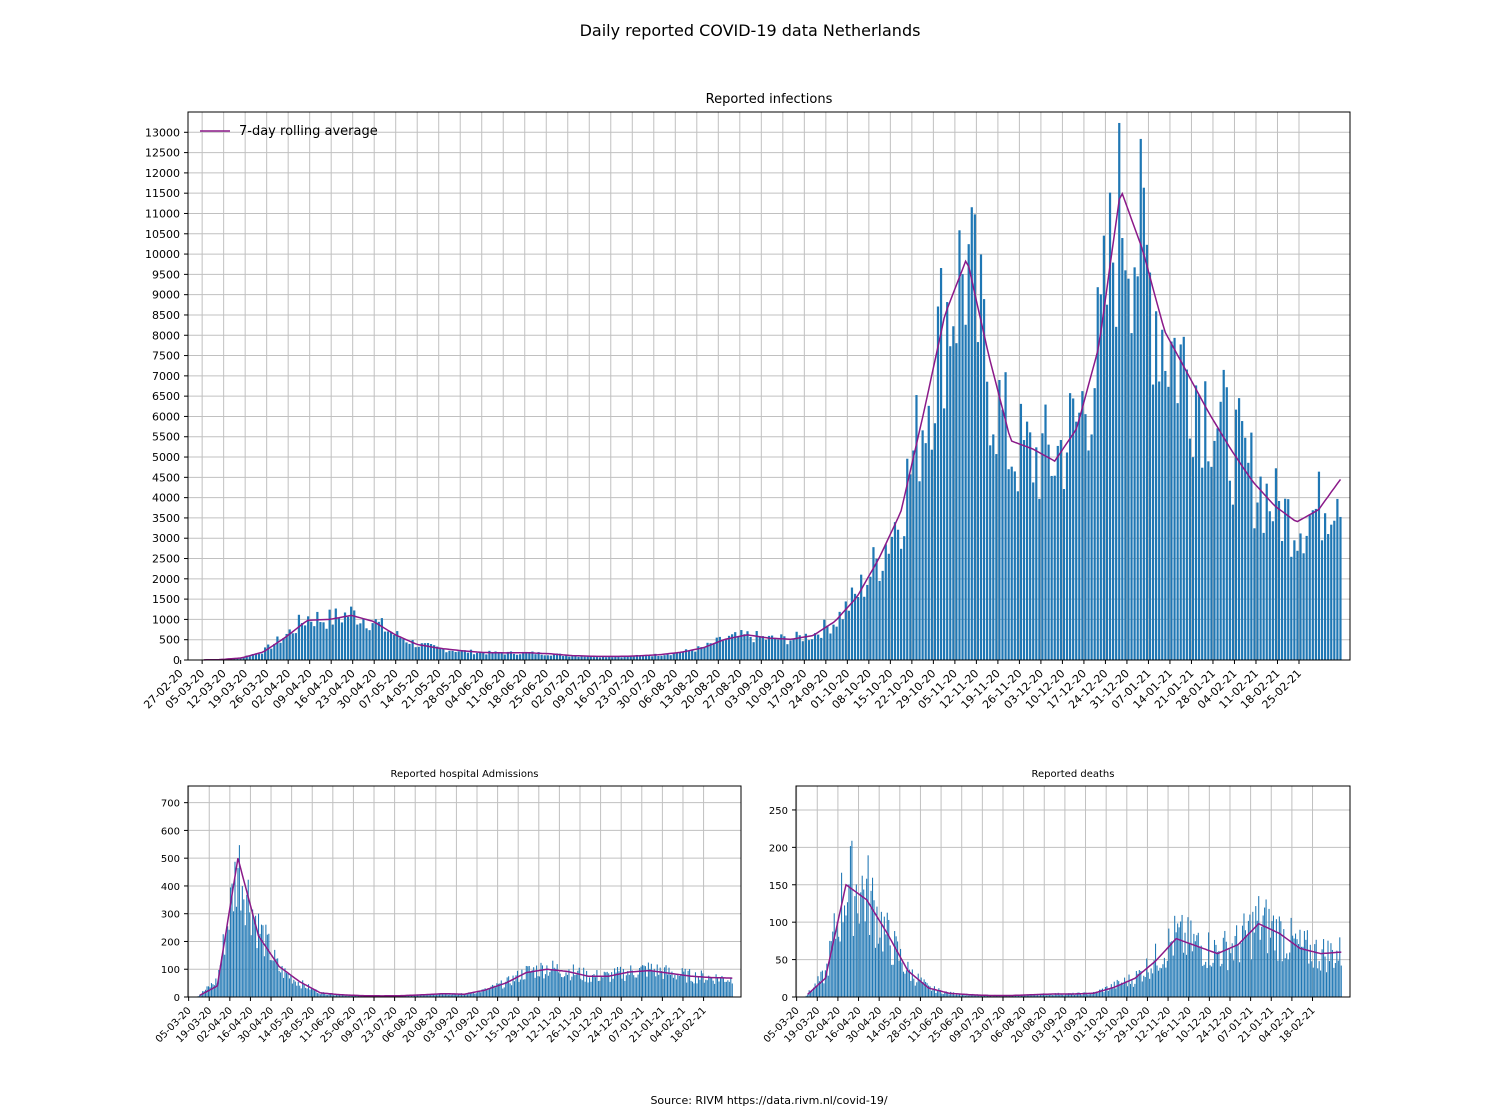  Describe the element at coordinates (166, 559) in the screenshot. I see `y-tick-label: 2500` at that location.